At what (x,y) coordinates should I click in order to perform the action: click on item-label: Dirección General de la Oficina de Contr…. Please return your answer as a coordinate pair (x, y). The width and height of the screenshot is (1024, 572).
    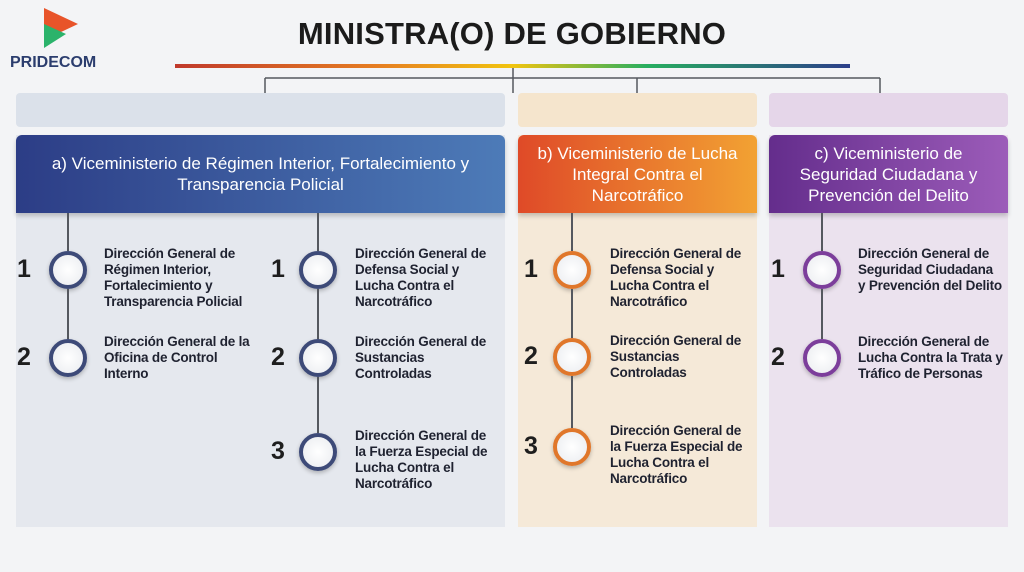
    Looking at the image, I should click on (177, 357).